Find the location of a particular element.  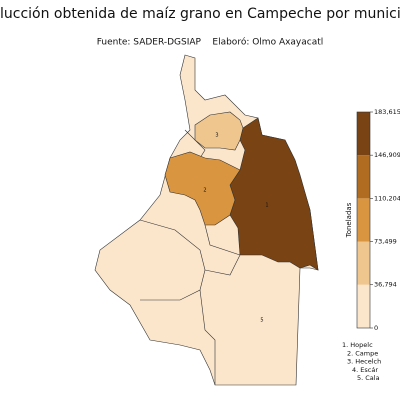

colorbar-frame is located at coordinates (363, 220).